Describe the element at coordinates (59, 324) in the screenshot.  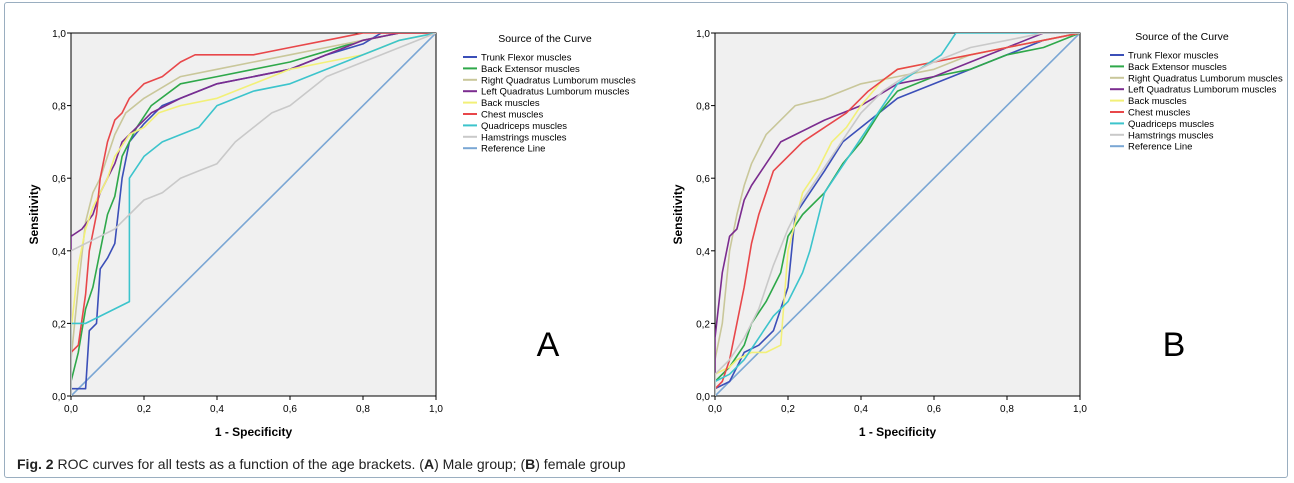
I see `panel-a-y-tick-label: 0,2` at that location.